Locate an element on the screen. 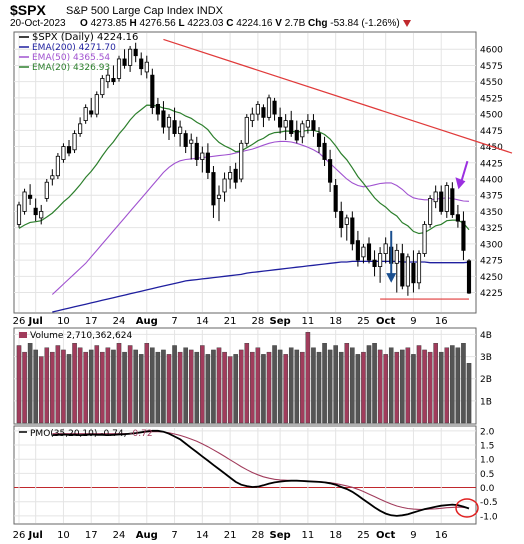  x-tick-label-top: 26 is located at coordinates (19, 321).